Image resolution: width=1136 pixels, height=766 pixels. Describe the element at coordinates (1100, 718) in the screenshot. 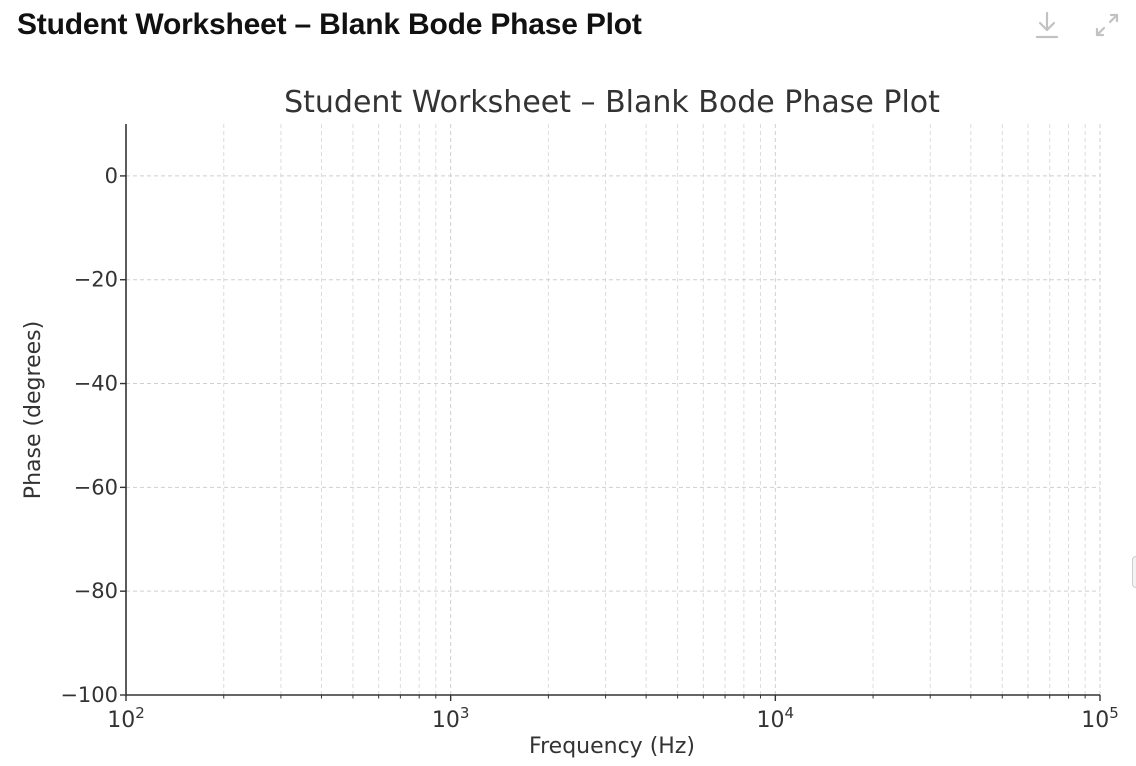

I see `x-tick-label: 10⁵` at that location.